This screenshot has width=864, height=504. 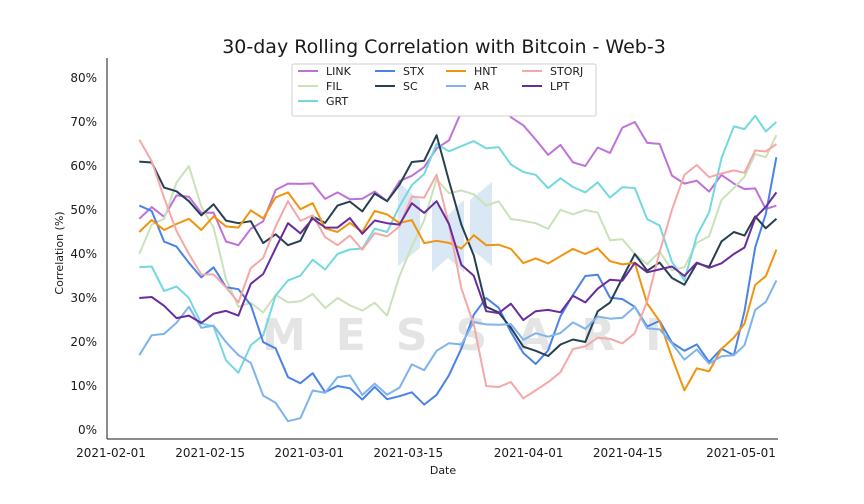 What do you see at coordinates (529, 453) in the screenshot?
I see `x-tick-label: 2021-04-01` at bounding box center [529, 453].